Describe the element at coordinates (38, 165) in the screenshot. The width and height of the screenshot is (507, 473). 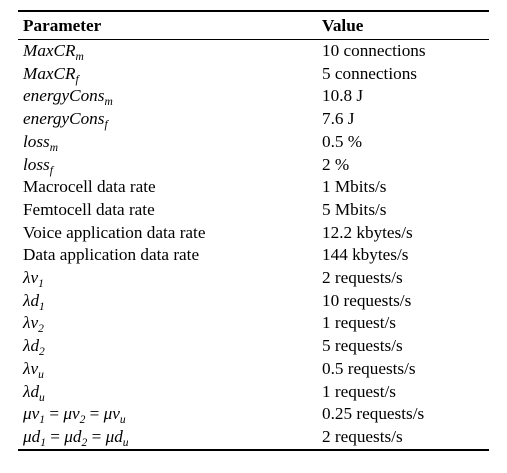
I see `parameter-cell: lossf` at that location.